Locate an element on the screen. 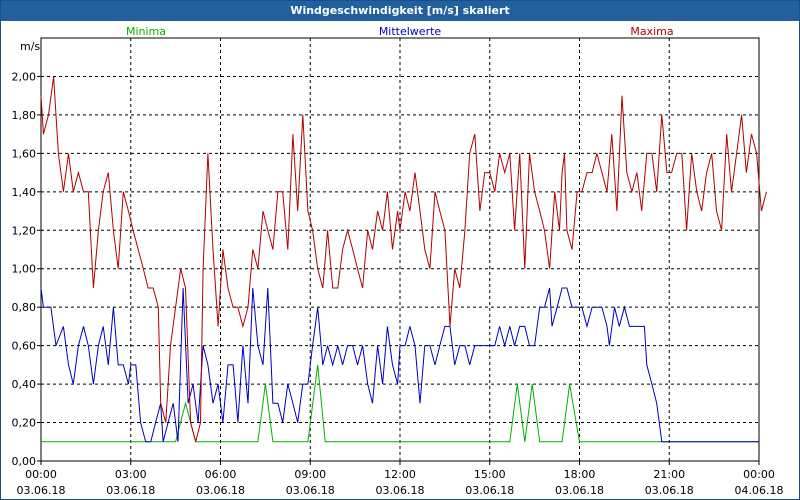 This screenshot has width=800, height=500. y-axis-label: m/s is located at coordinates (30, 46).